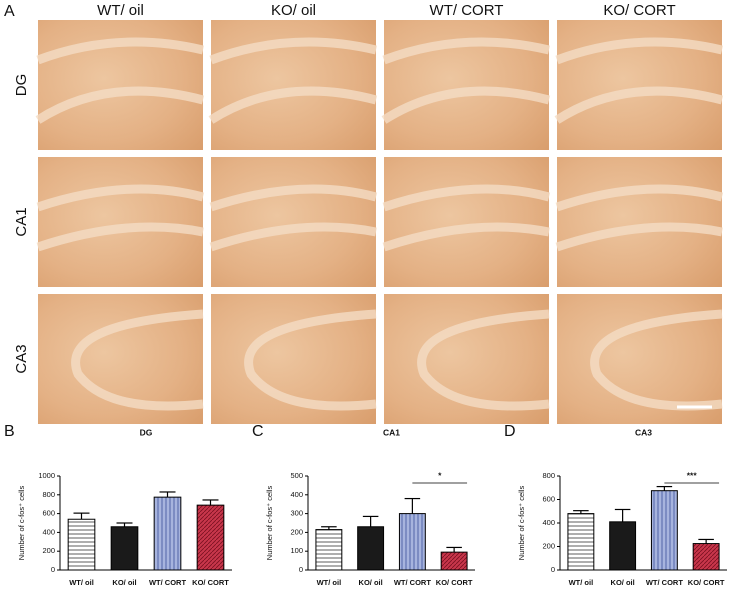 The image size is (733, 594). What do you see at coordinates (639, 10) in the screenshot?
I see `column-label: KO/ CORT` at bounding box center [639, 10].